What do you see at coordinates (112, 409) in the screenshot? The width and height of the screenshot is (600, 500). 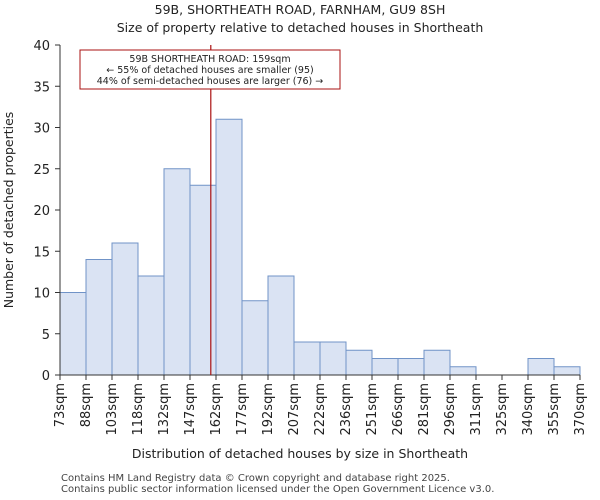 I see `x-tick-label: 103sqm` at bounding box center [112, 409].